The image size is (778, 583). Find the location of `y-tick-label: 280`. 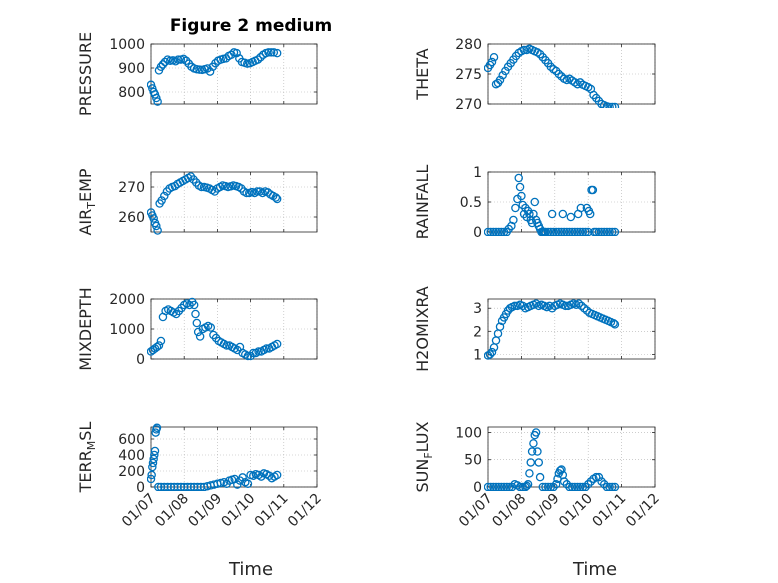

y-tick-label: 280 is located at coordinates (468, 45).